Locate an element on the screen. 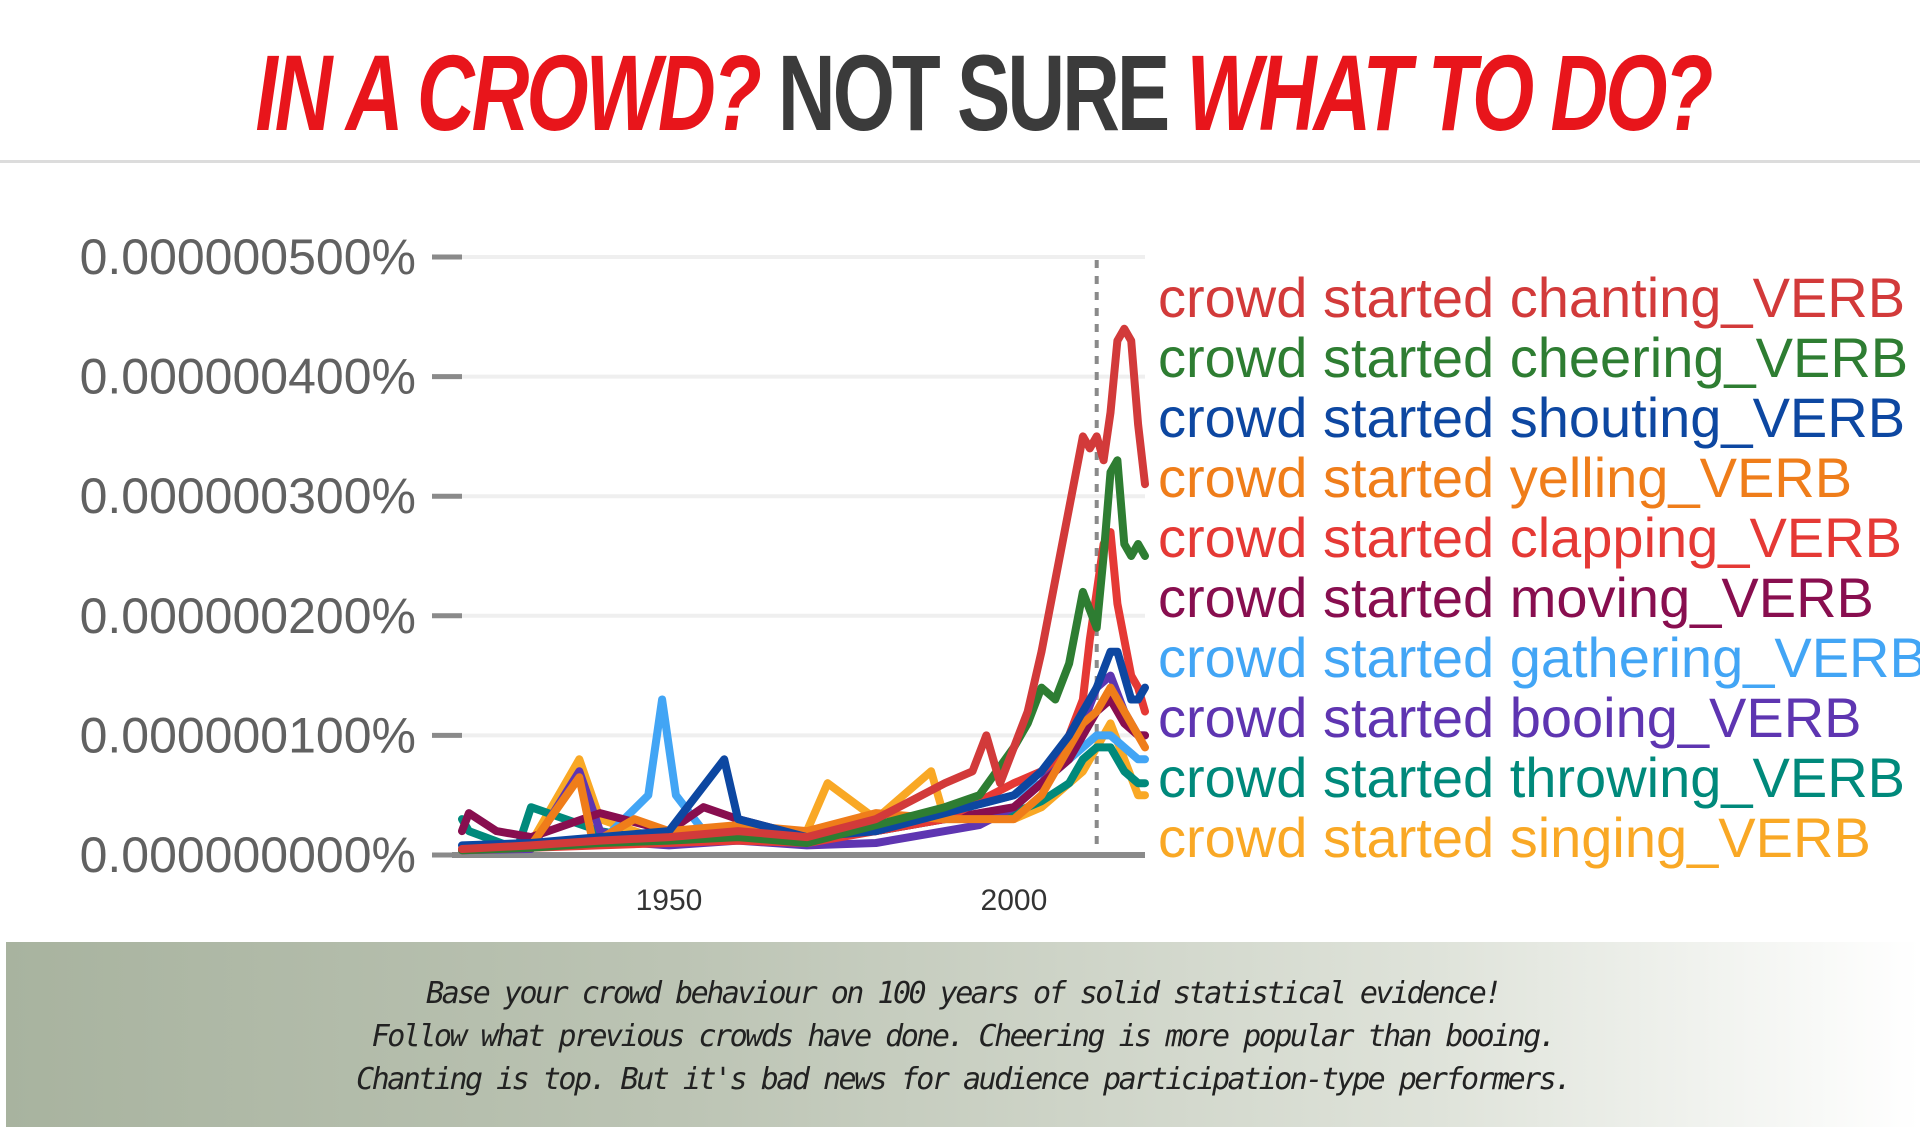  y-tick-label: 0.000000400% is located at coordinates (248, 377).